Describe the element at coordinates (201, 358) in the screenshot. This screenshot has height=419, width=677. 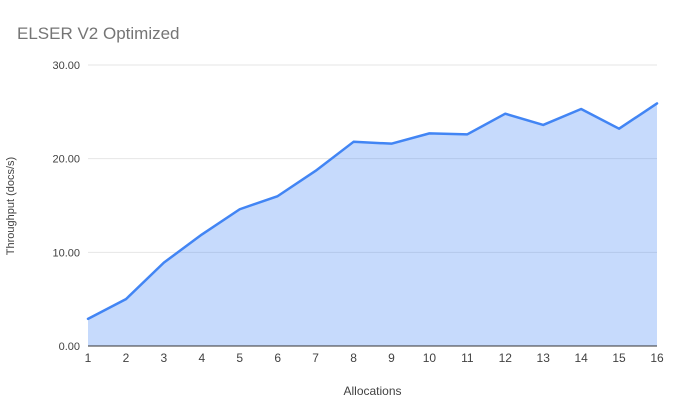
I see `x-tick-label: 4` at that location.